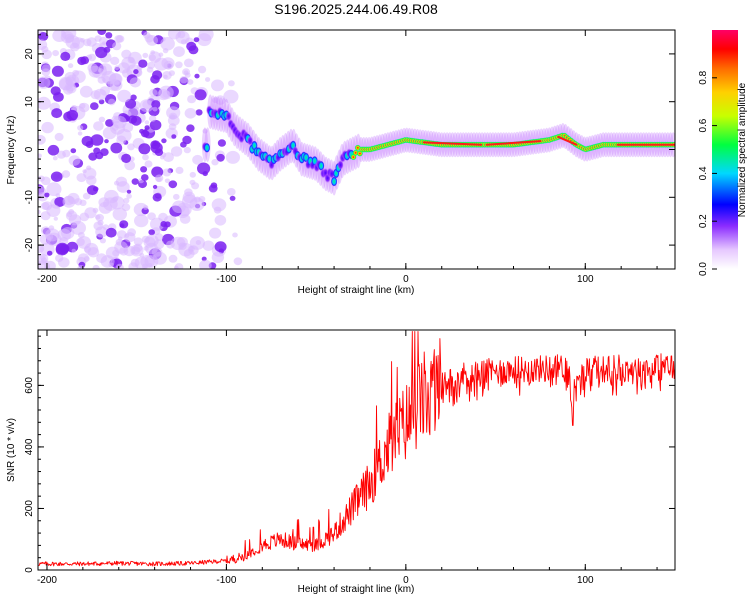 This screenshot has height=600, width=750. What do you see at coordinates (29, 102) in the screenshot?
I see `spectrogram-ytick-label: 10` at bounding box center [29, 102].